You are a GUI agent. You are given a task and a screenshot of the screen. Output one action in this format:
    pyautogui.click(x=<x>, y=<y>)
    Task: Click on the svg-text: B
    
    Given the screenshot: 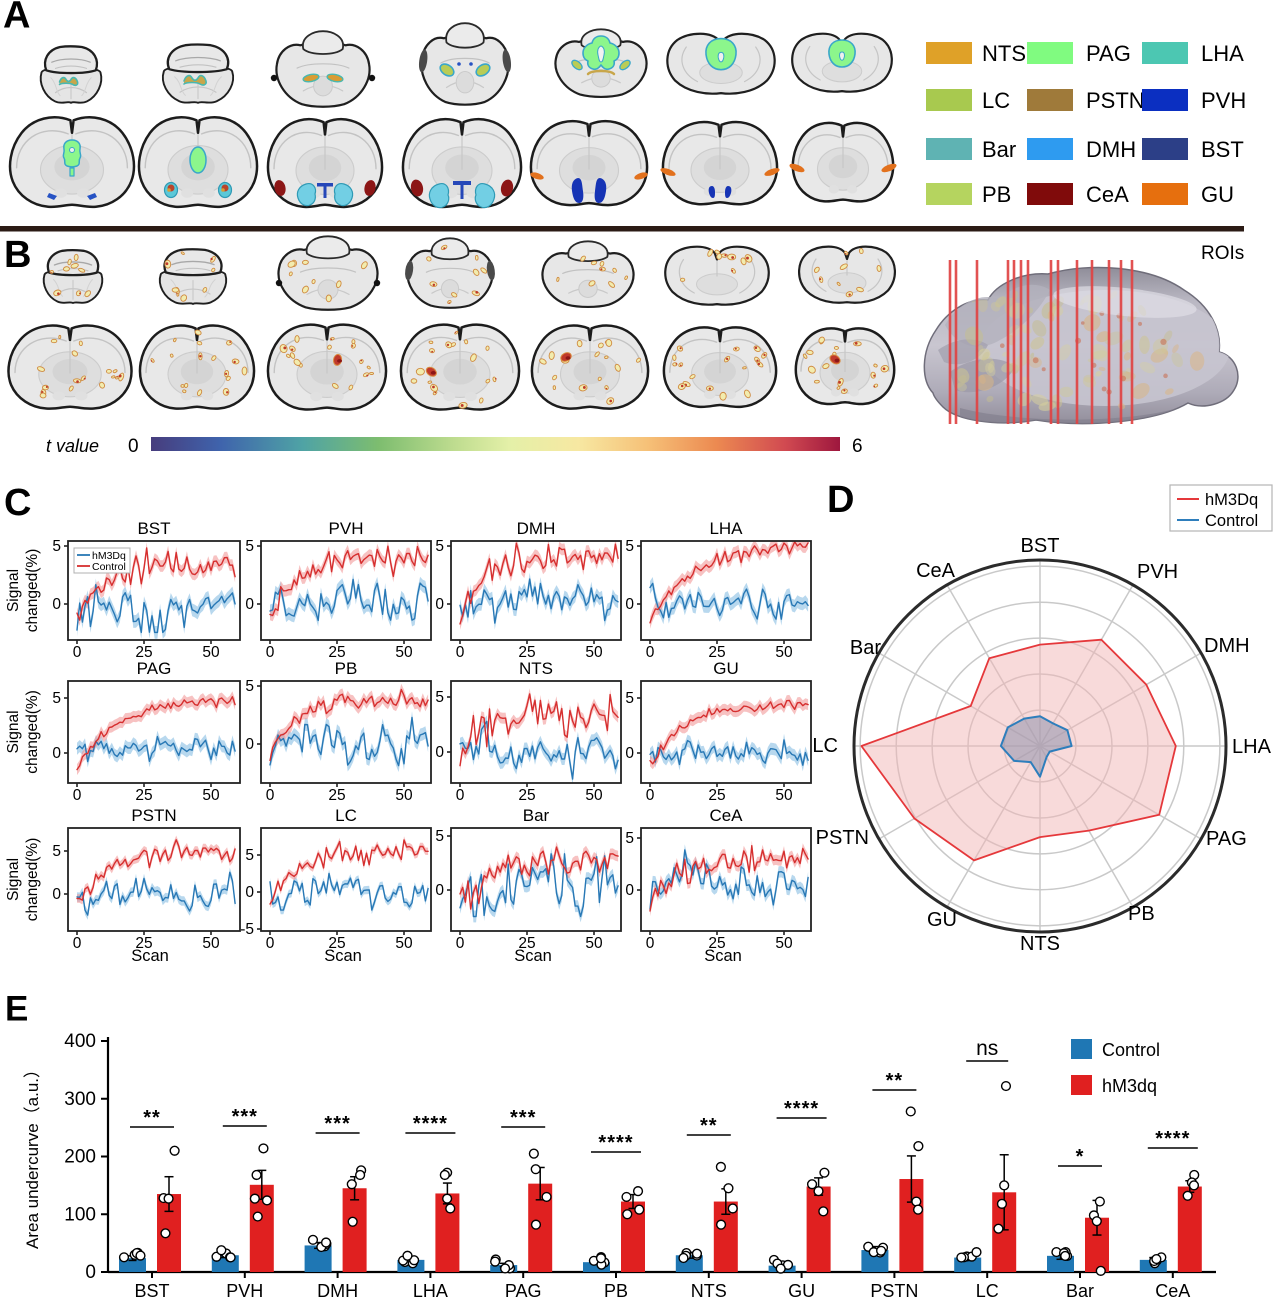 What is the action you would take?
    pyautogui.click(x=17, y=255)
    